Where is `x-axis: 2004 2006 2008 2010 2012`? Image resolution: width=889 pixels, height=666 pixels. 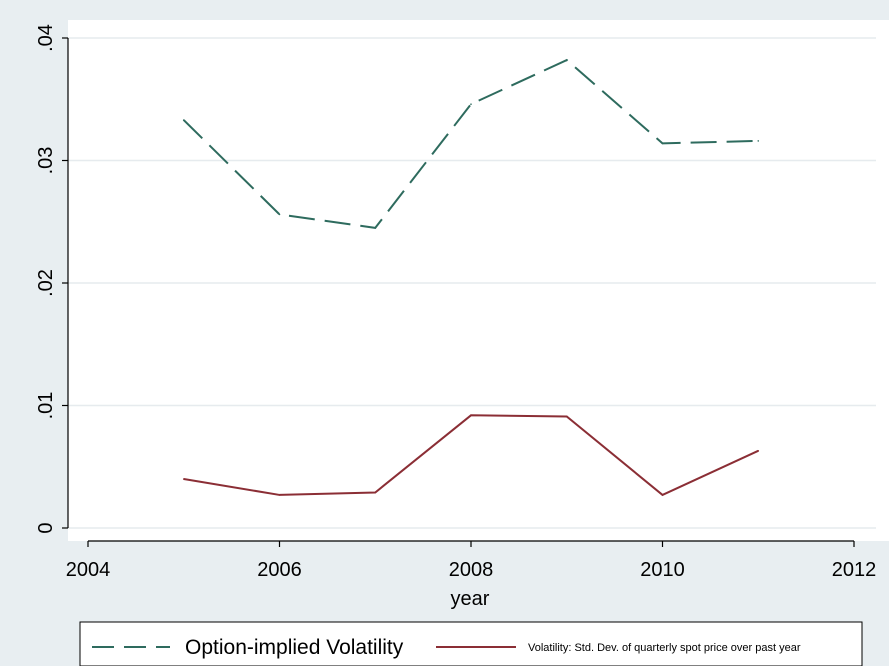
x-axis: 2004 2006 2008 2010 2012 is located at coordinates (471, 560).